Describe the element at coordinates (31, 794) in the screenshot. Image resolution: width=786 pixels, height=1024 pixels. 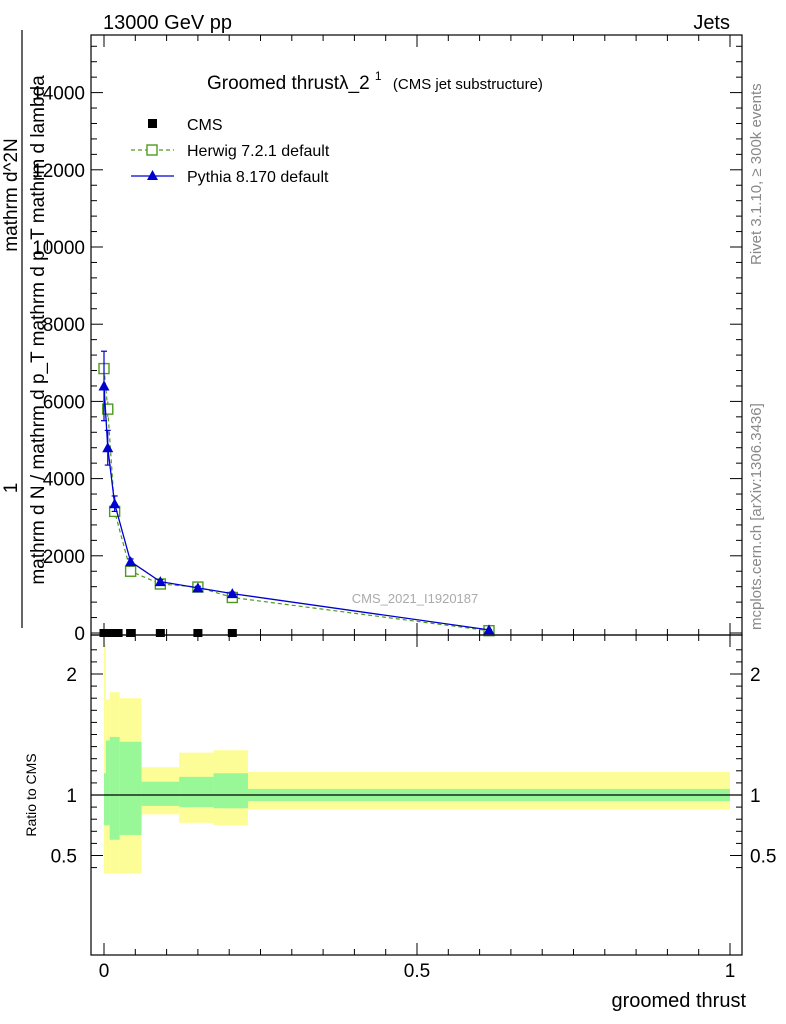
I see `ratio-y-label: Ratio to CMS` at that location.